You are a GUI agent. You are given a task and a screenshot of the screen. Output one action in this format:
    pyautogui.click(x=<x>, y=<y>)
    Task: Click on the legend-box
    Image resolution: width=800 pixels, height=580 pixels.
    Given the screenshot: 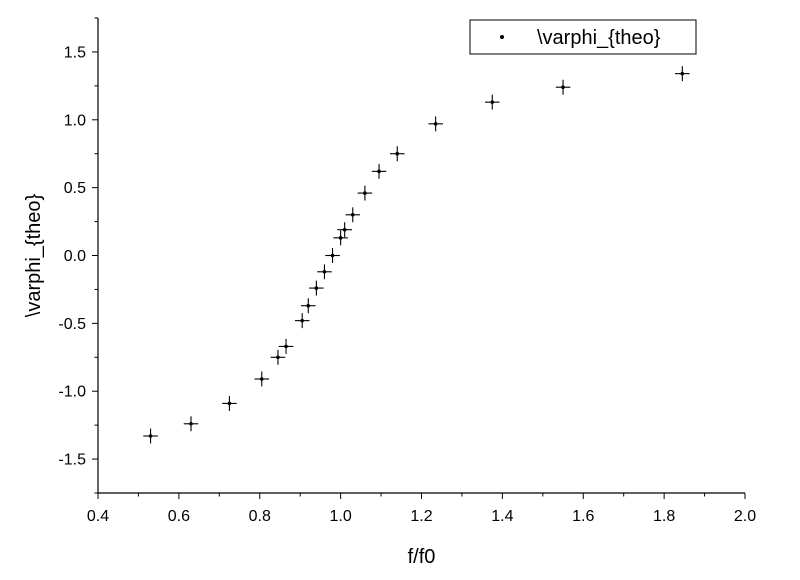 What is the action you would take?
    pyautogui.click(x=583, y=37)
    